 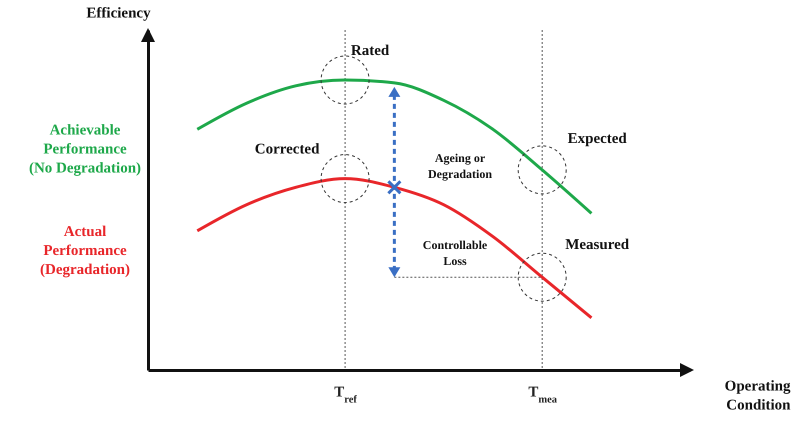 What do you see at coordinates (455, 253) in the screenshot?
I see `annotation: Controllable Loss` at bounding box center [455, 253].